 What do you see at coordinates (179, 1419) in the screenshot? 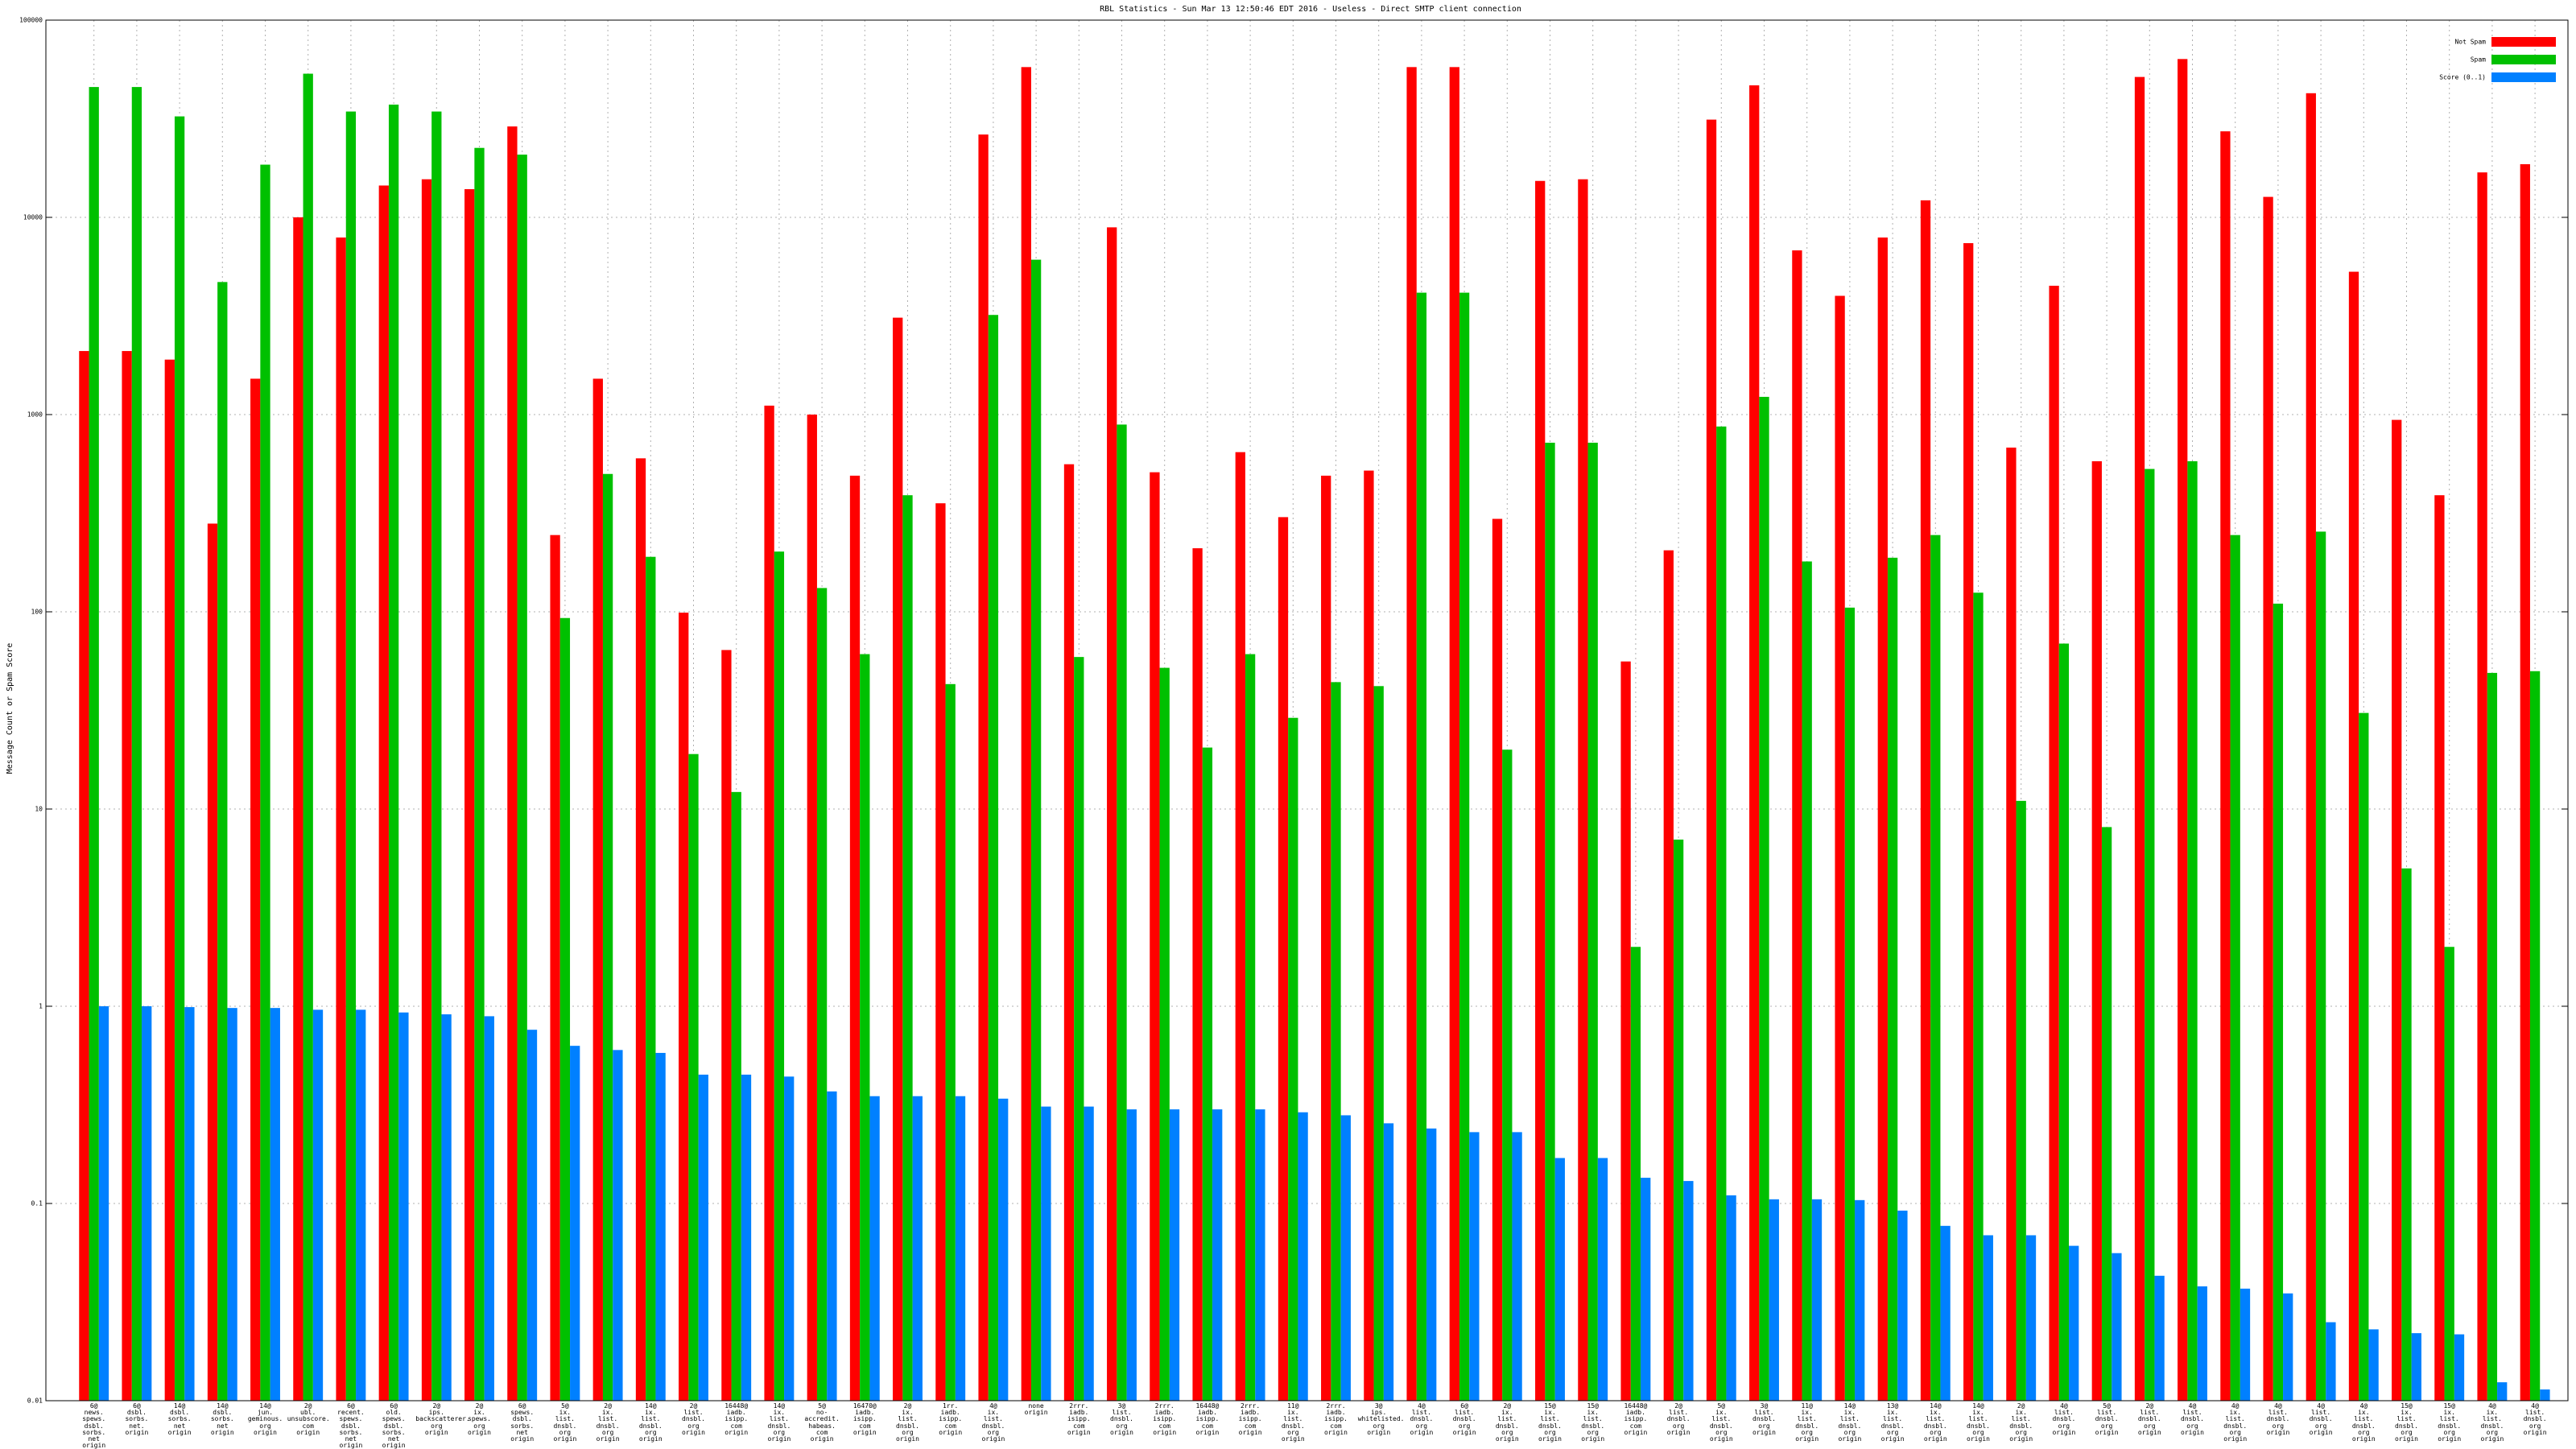
I see `x-tick-label: 14@ dsbl. sorbs. net origin` at bounding box center [179, 1419].